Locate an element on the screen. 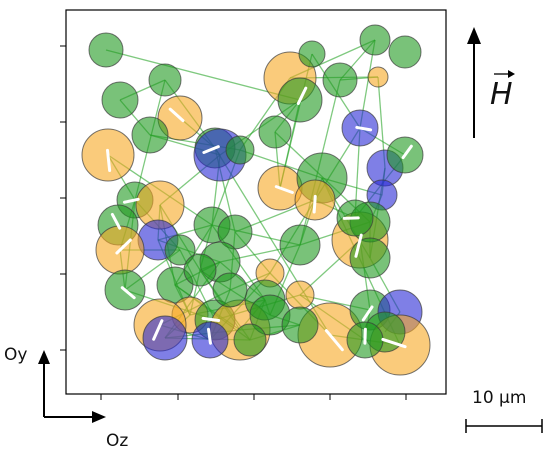 The width and height of the screenshot is (550, 454). oy-arrow-icon is located at coordinates (44, 357).